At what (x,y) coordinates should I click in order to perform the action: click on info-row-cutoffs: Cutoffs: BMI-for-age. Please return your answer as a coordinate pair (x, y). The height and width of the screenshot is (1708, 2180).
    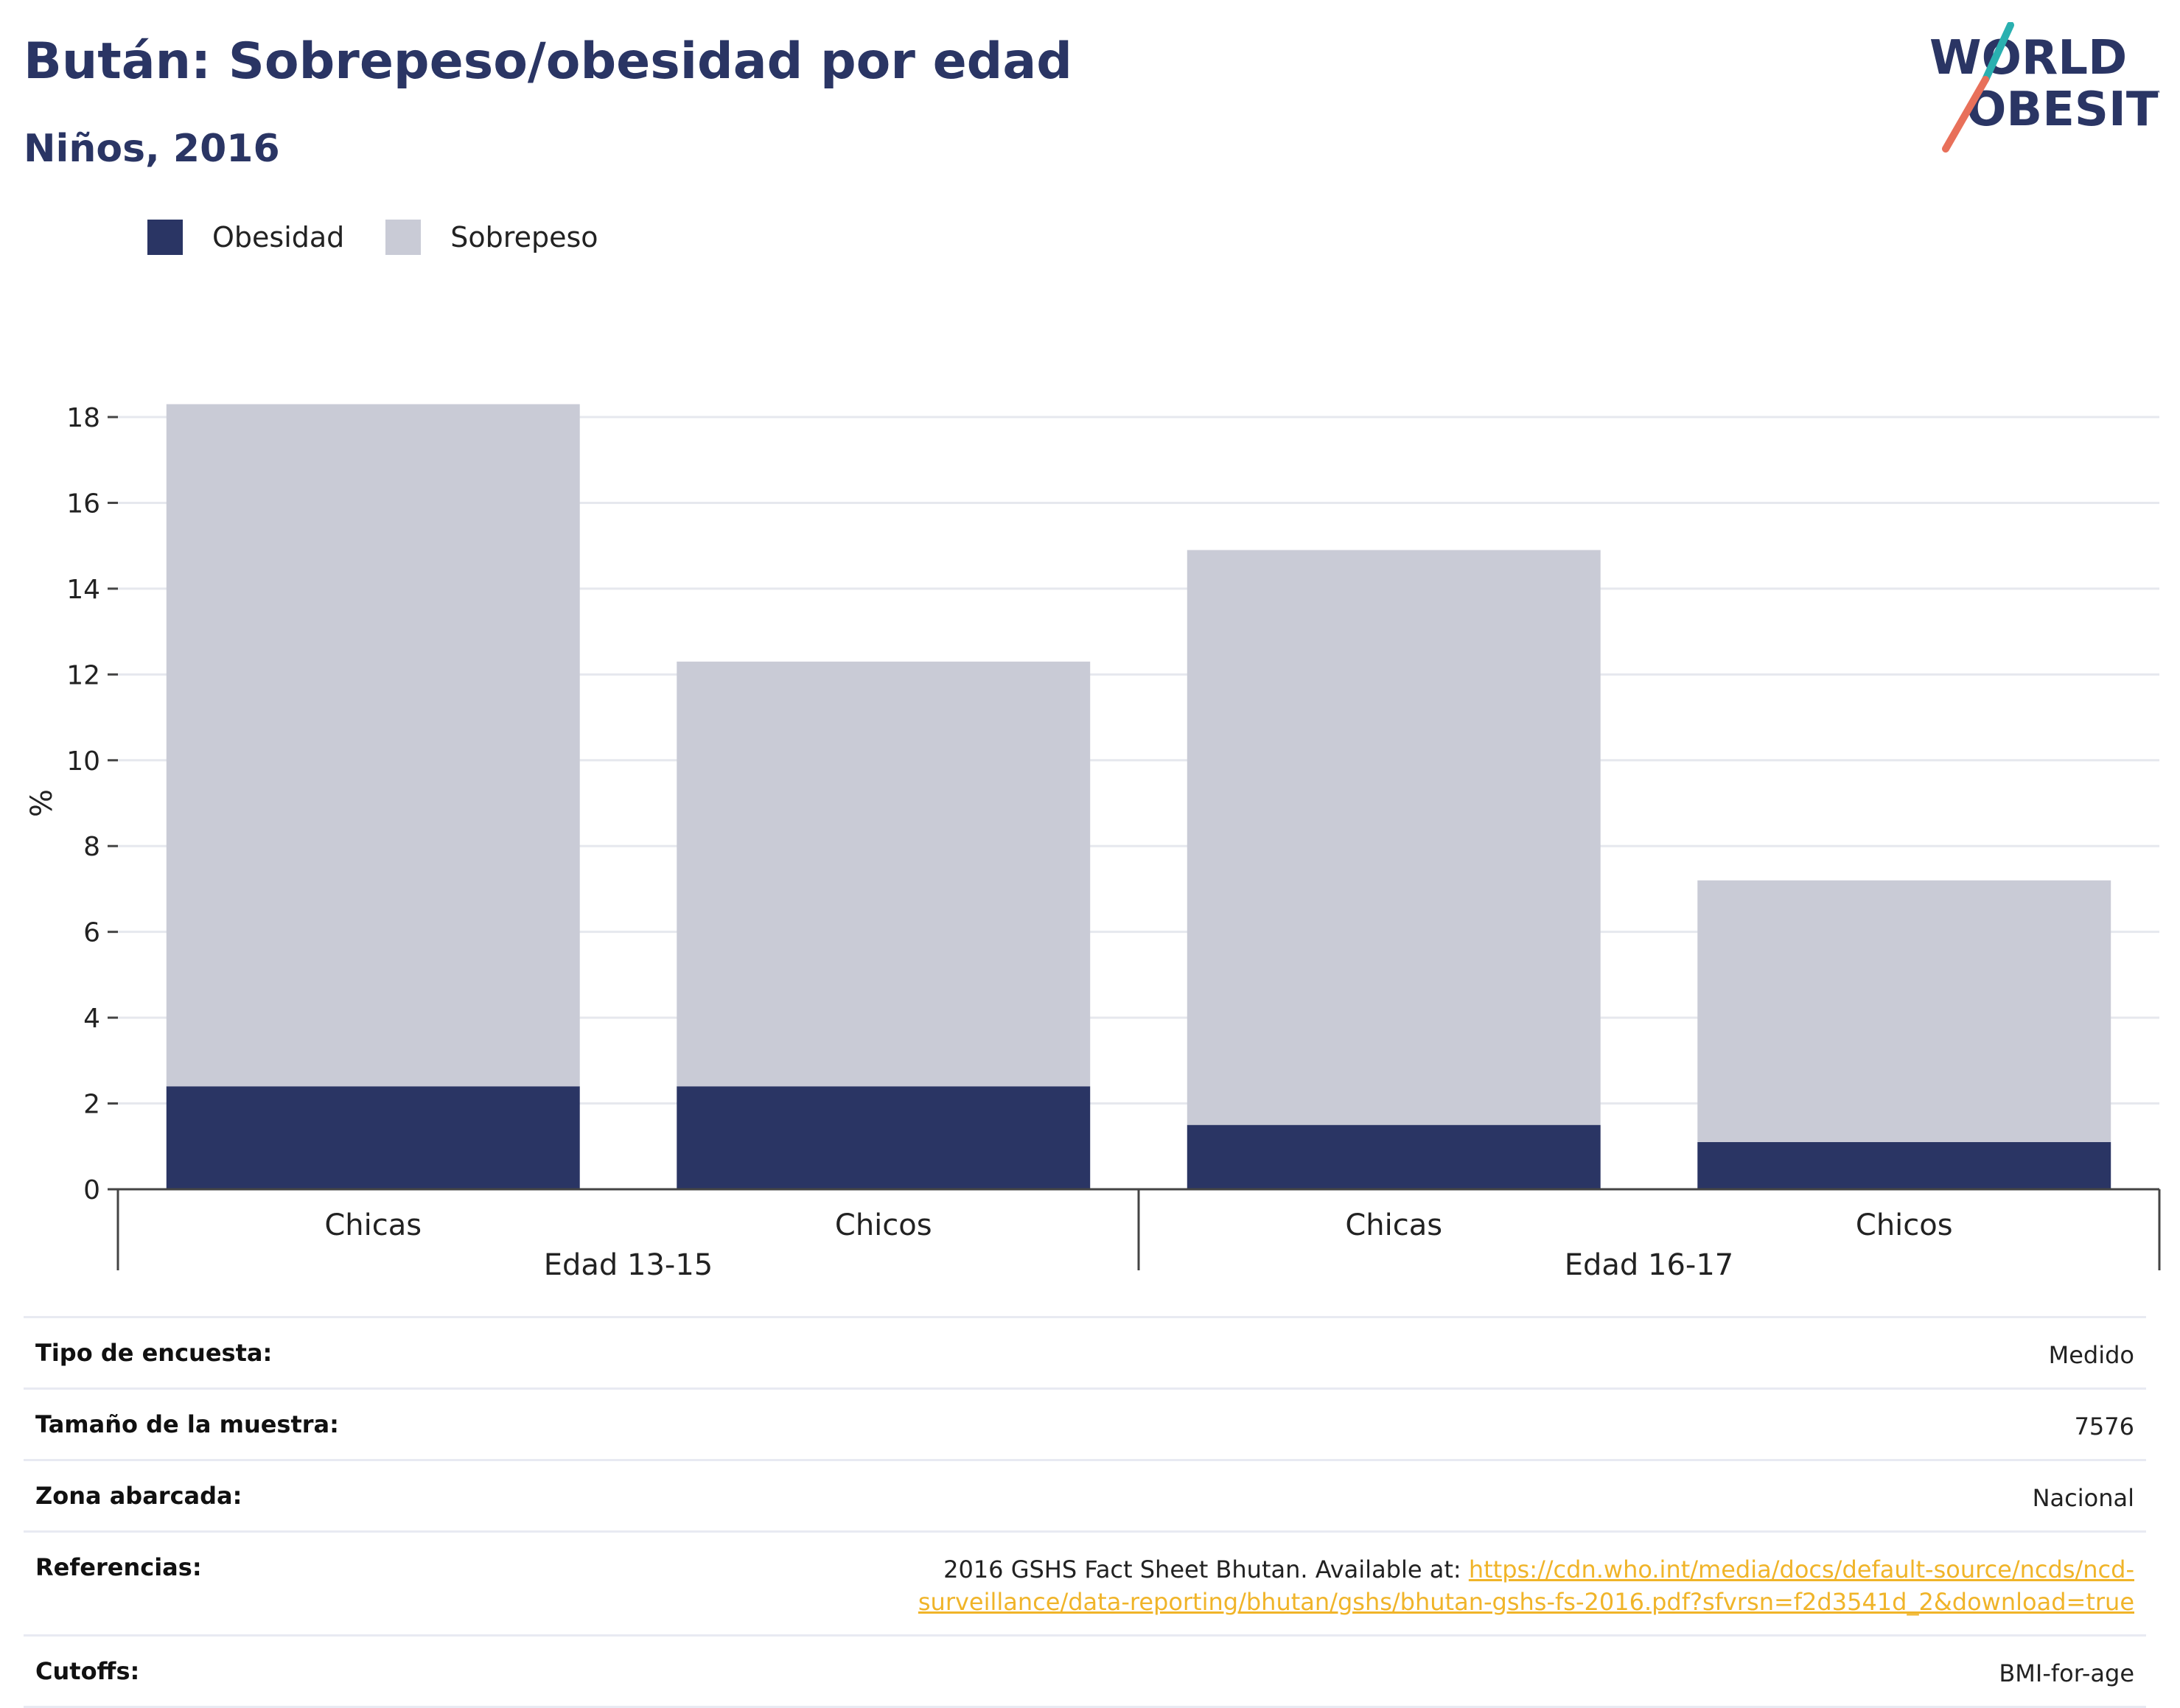
    Looking at the image, I should click on (1085, 1671).